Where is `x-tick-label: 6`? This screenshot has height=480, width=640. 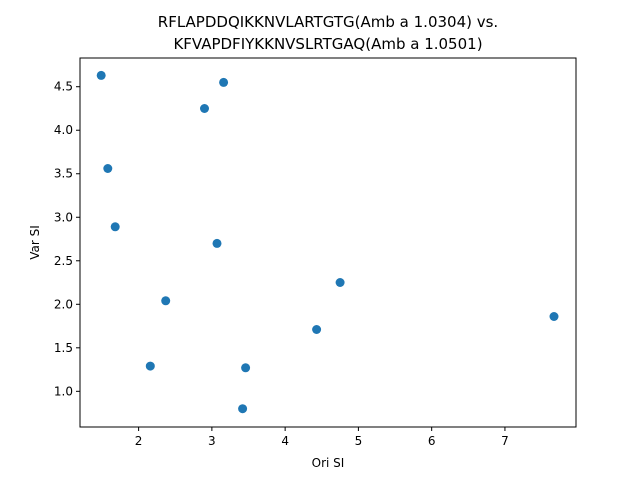 x-tick-label: 6 is located at coordinates (432, 441).